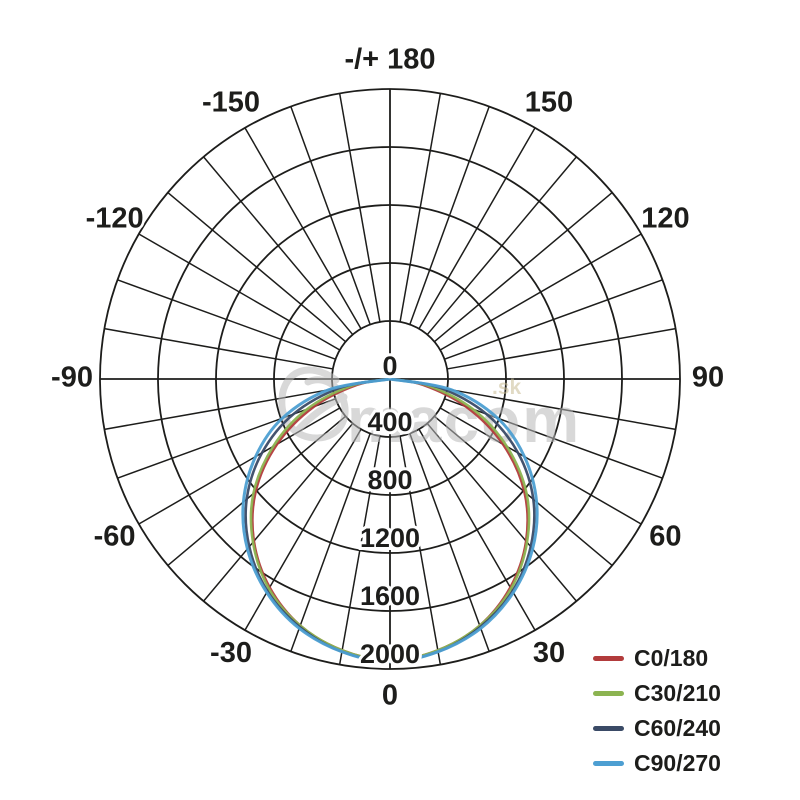 This screenshot has width=800, height=800. What do you see at coordinates (72, 378) in the screenshot?
I see `angle-tick-label: -90` at bounding box center [72, 378].